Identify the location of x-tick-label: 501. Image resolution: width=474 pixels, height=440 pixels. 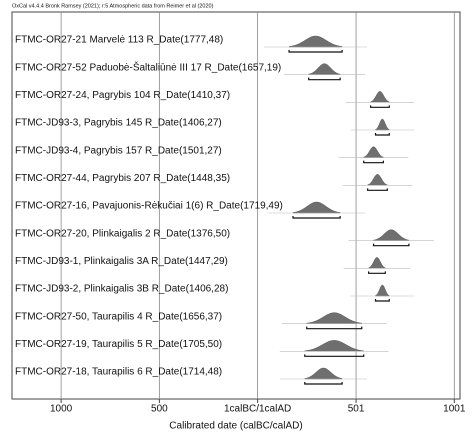
(356, 409).